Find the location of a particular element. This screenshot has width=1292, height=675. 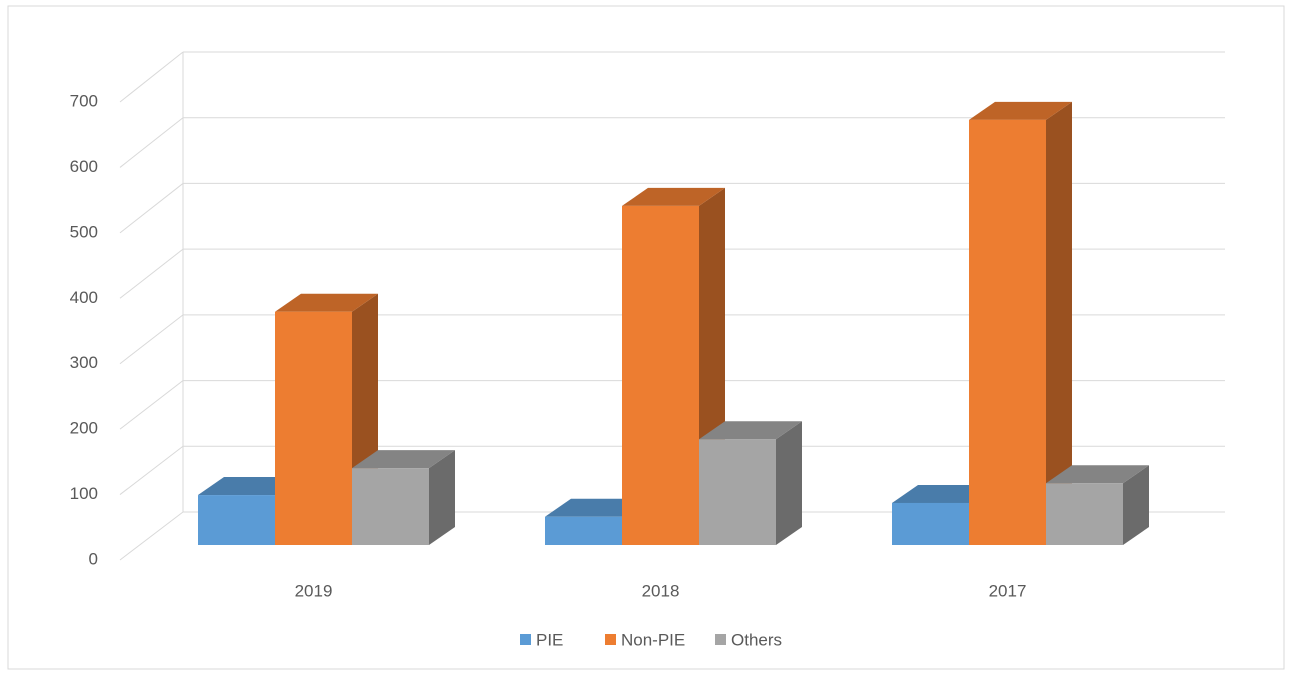

legend-label: Non-PIE is located at coordinates (653, 639).